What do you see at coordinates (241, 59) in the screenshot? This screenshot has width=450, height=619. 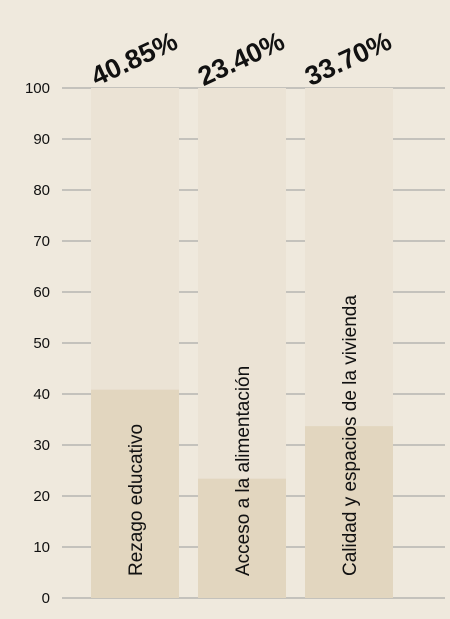 I see `value-label: 23.40%` at bounding box center [241, 59].